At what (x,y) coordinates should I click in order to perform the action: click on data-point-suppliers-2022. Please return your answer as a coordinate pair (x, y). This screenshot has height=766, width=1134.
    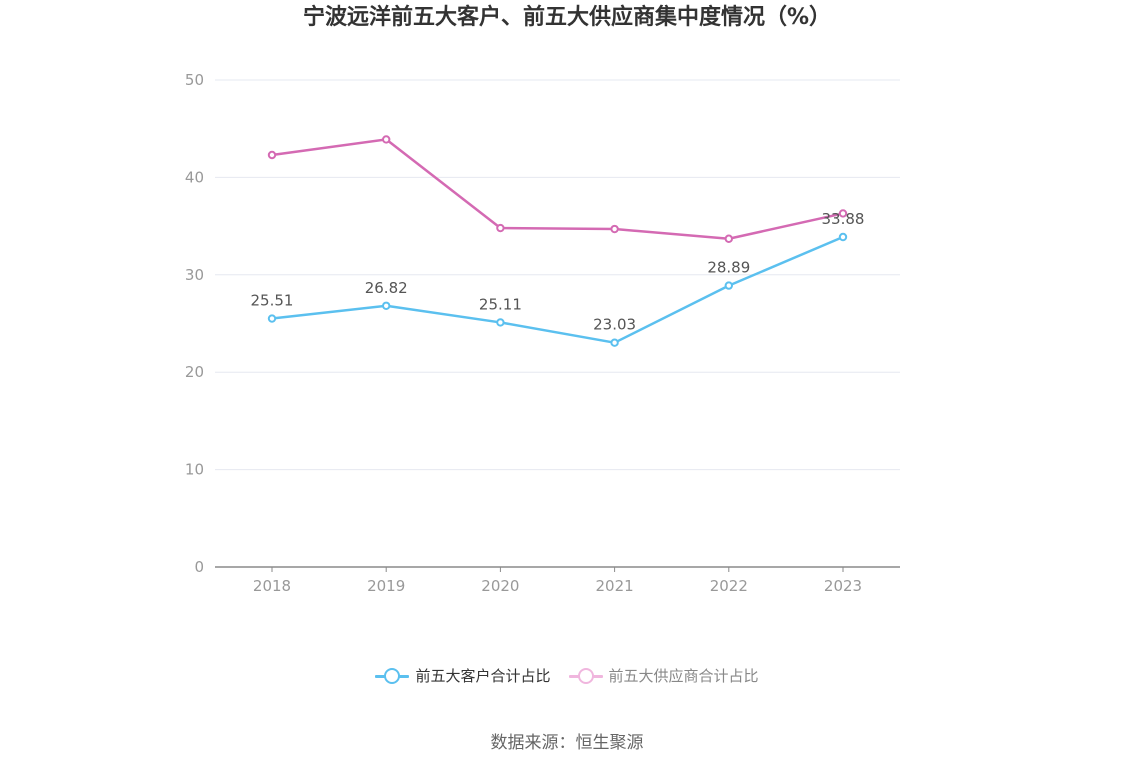
    Looking at the image, I should click on (728, 238).